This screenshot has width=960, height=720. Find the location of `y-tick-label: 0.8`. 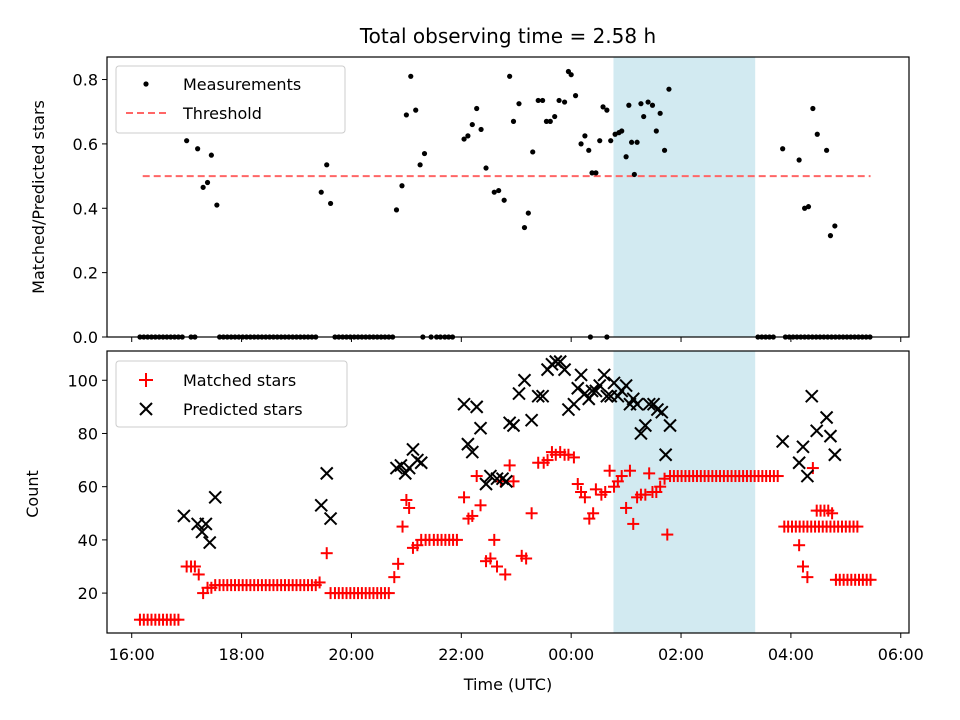

y-tick-label: 0.8 is located at coordinates (85, 80).